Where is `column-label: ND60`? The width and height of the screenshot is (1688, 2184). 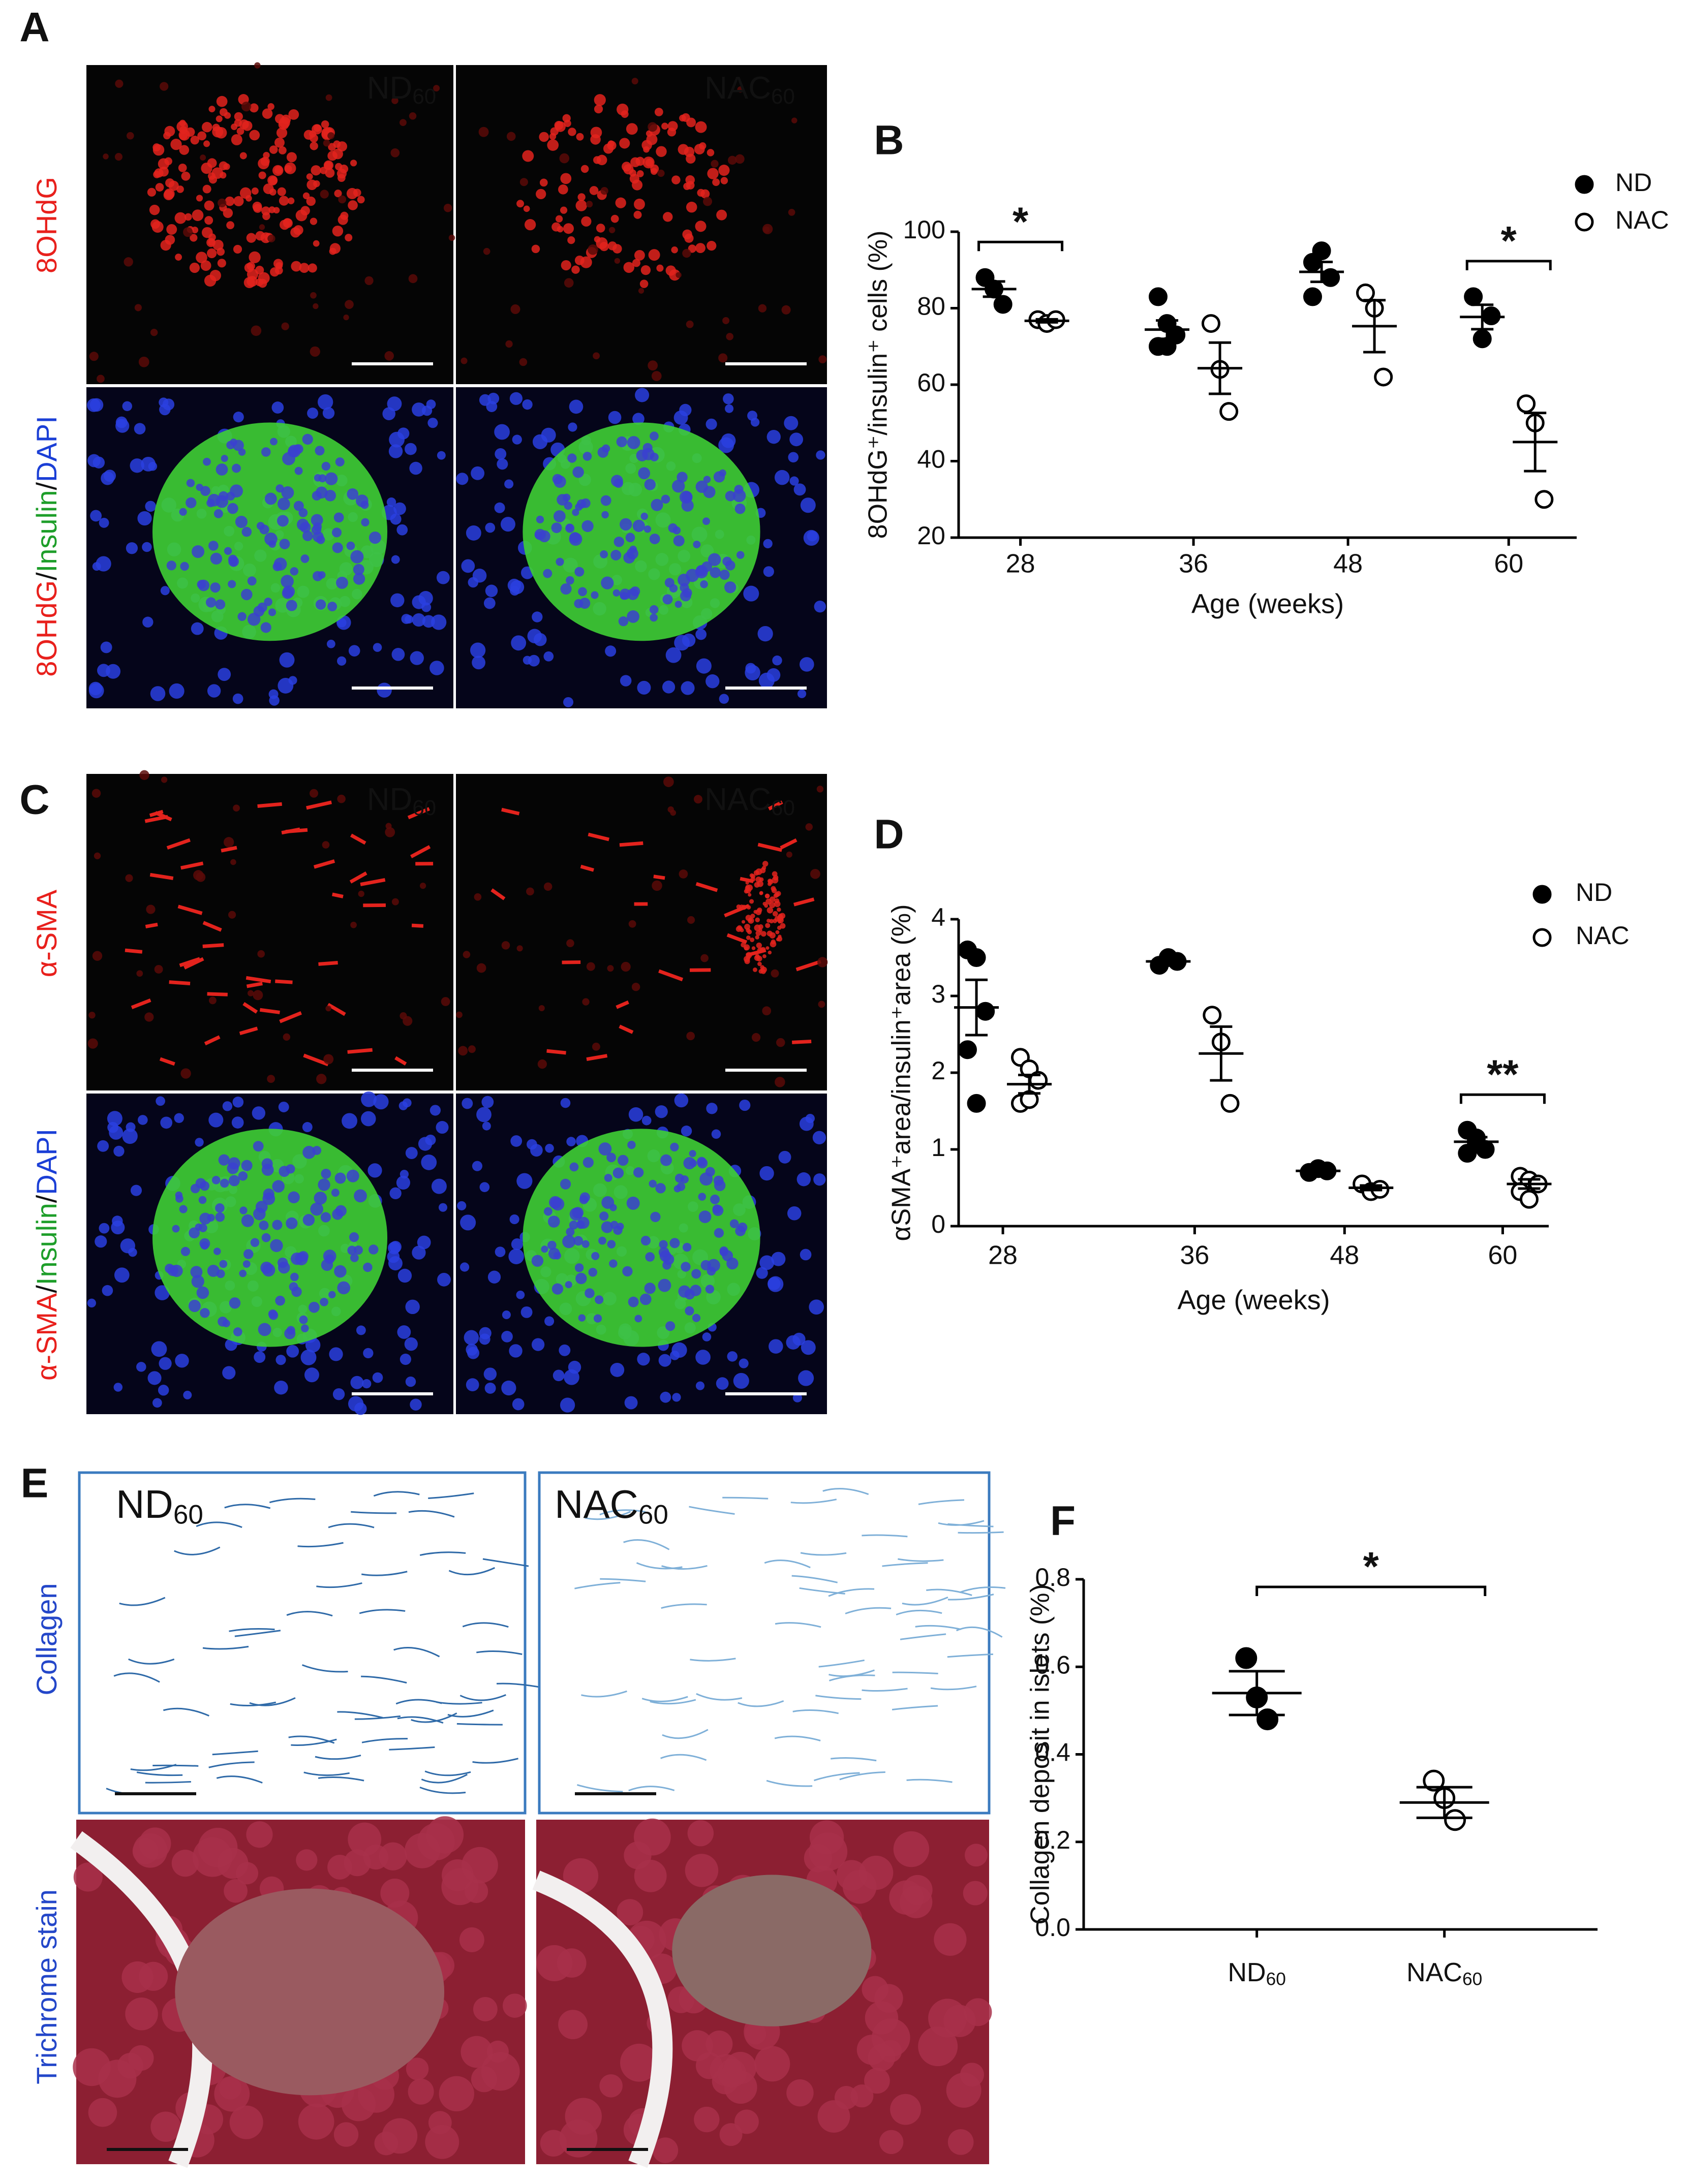 column-label: ND60 is located at coordinates (401, 801).